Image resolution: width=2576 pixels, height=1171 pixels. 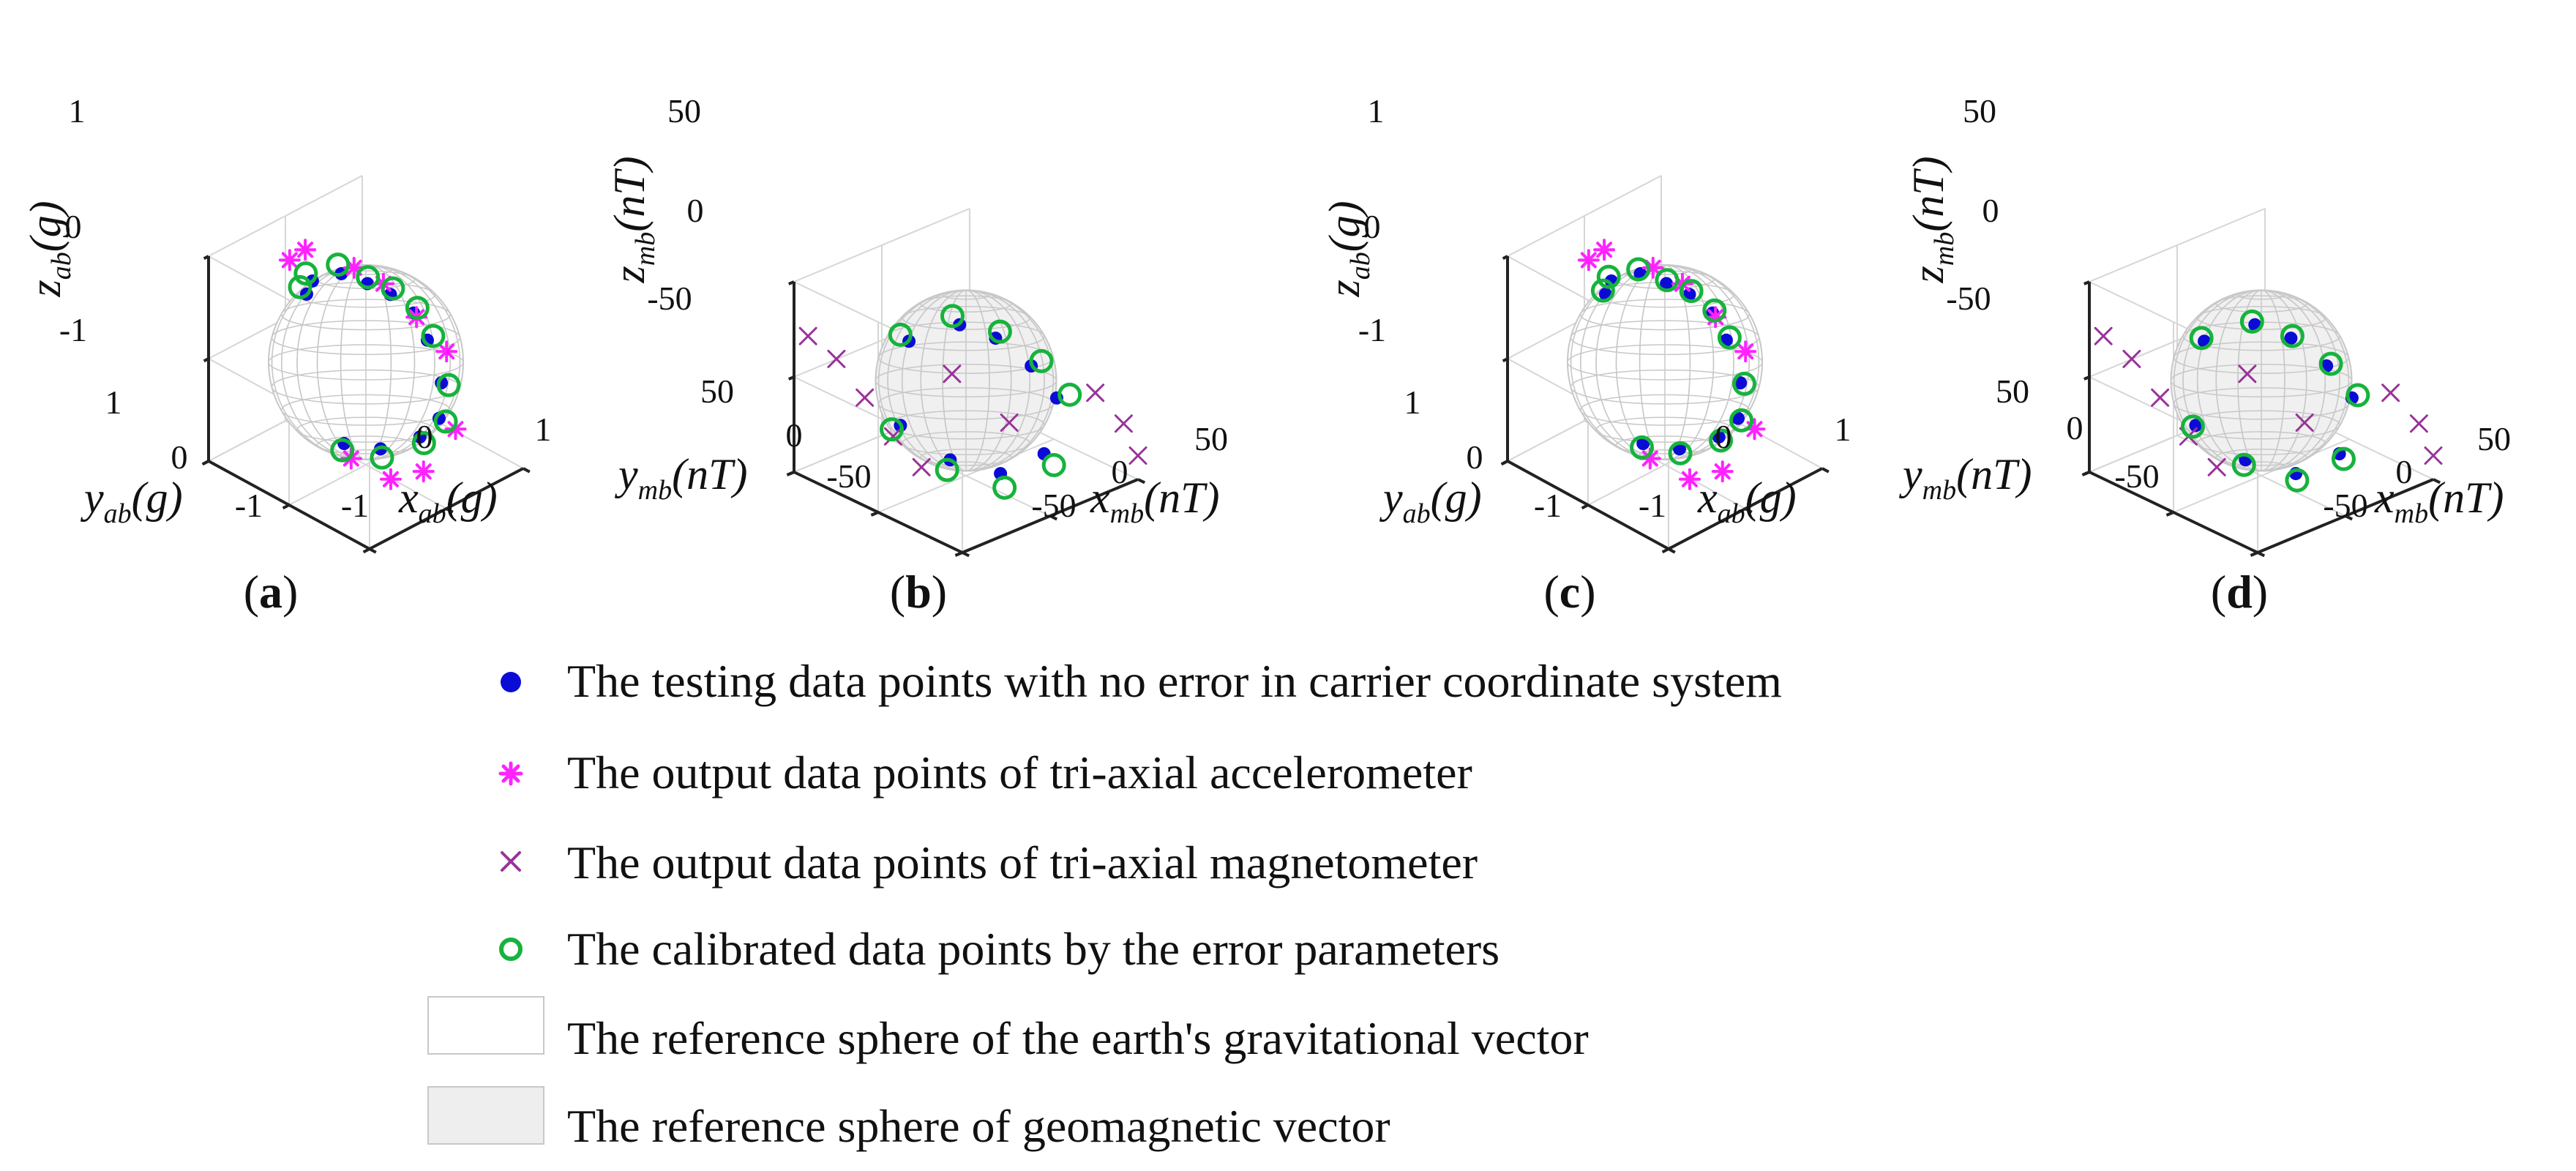 I want to click on panel-d-grid-line, so click(x=2261, y=476).